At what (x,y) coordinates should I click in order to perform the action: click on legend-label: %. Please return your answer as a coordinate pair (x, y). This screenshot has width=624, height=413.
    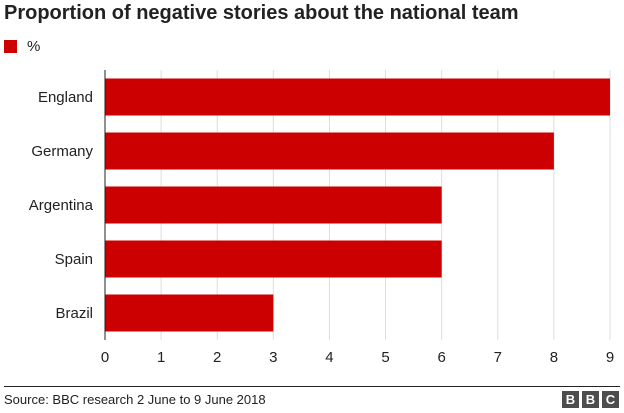
    Looking at the image, I should click on (34, 46).